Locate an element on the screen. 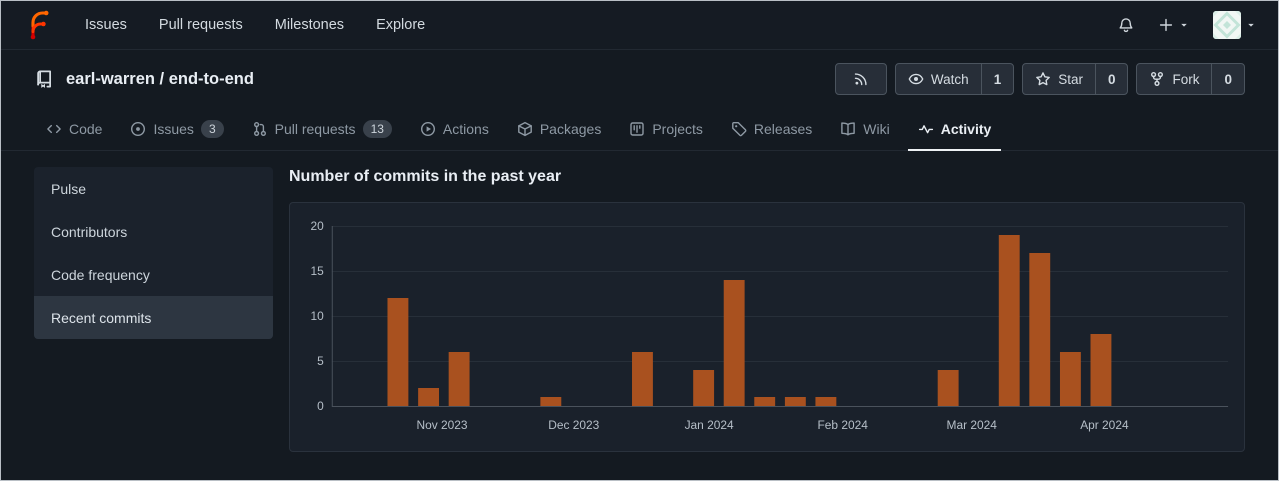  tab-code: Code is located at coordinates (74, 130).